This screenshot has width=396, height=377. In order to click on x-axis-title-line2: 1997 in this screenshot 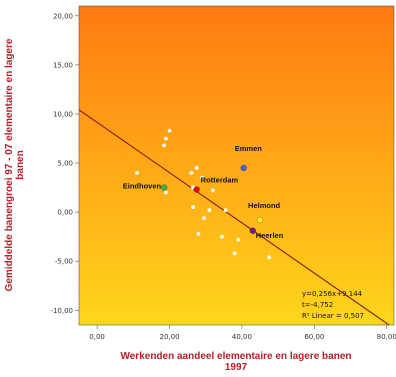, I will do `click(236, 367)`.